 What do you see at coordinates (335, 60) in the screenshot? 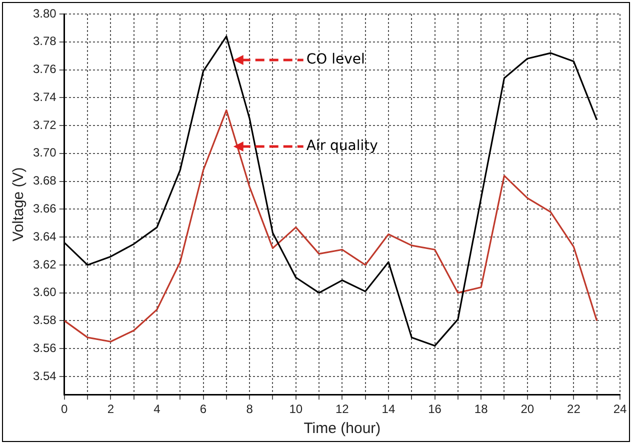
I see `annotation: CO level` at bounding box center [335, 60].